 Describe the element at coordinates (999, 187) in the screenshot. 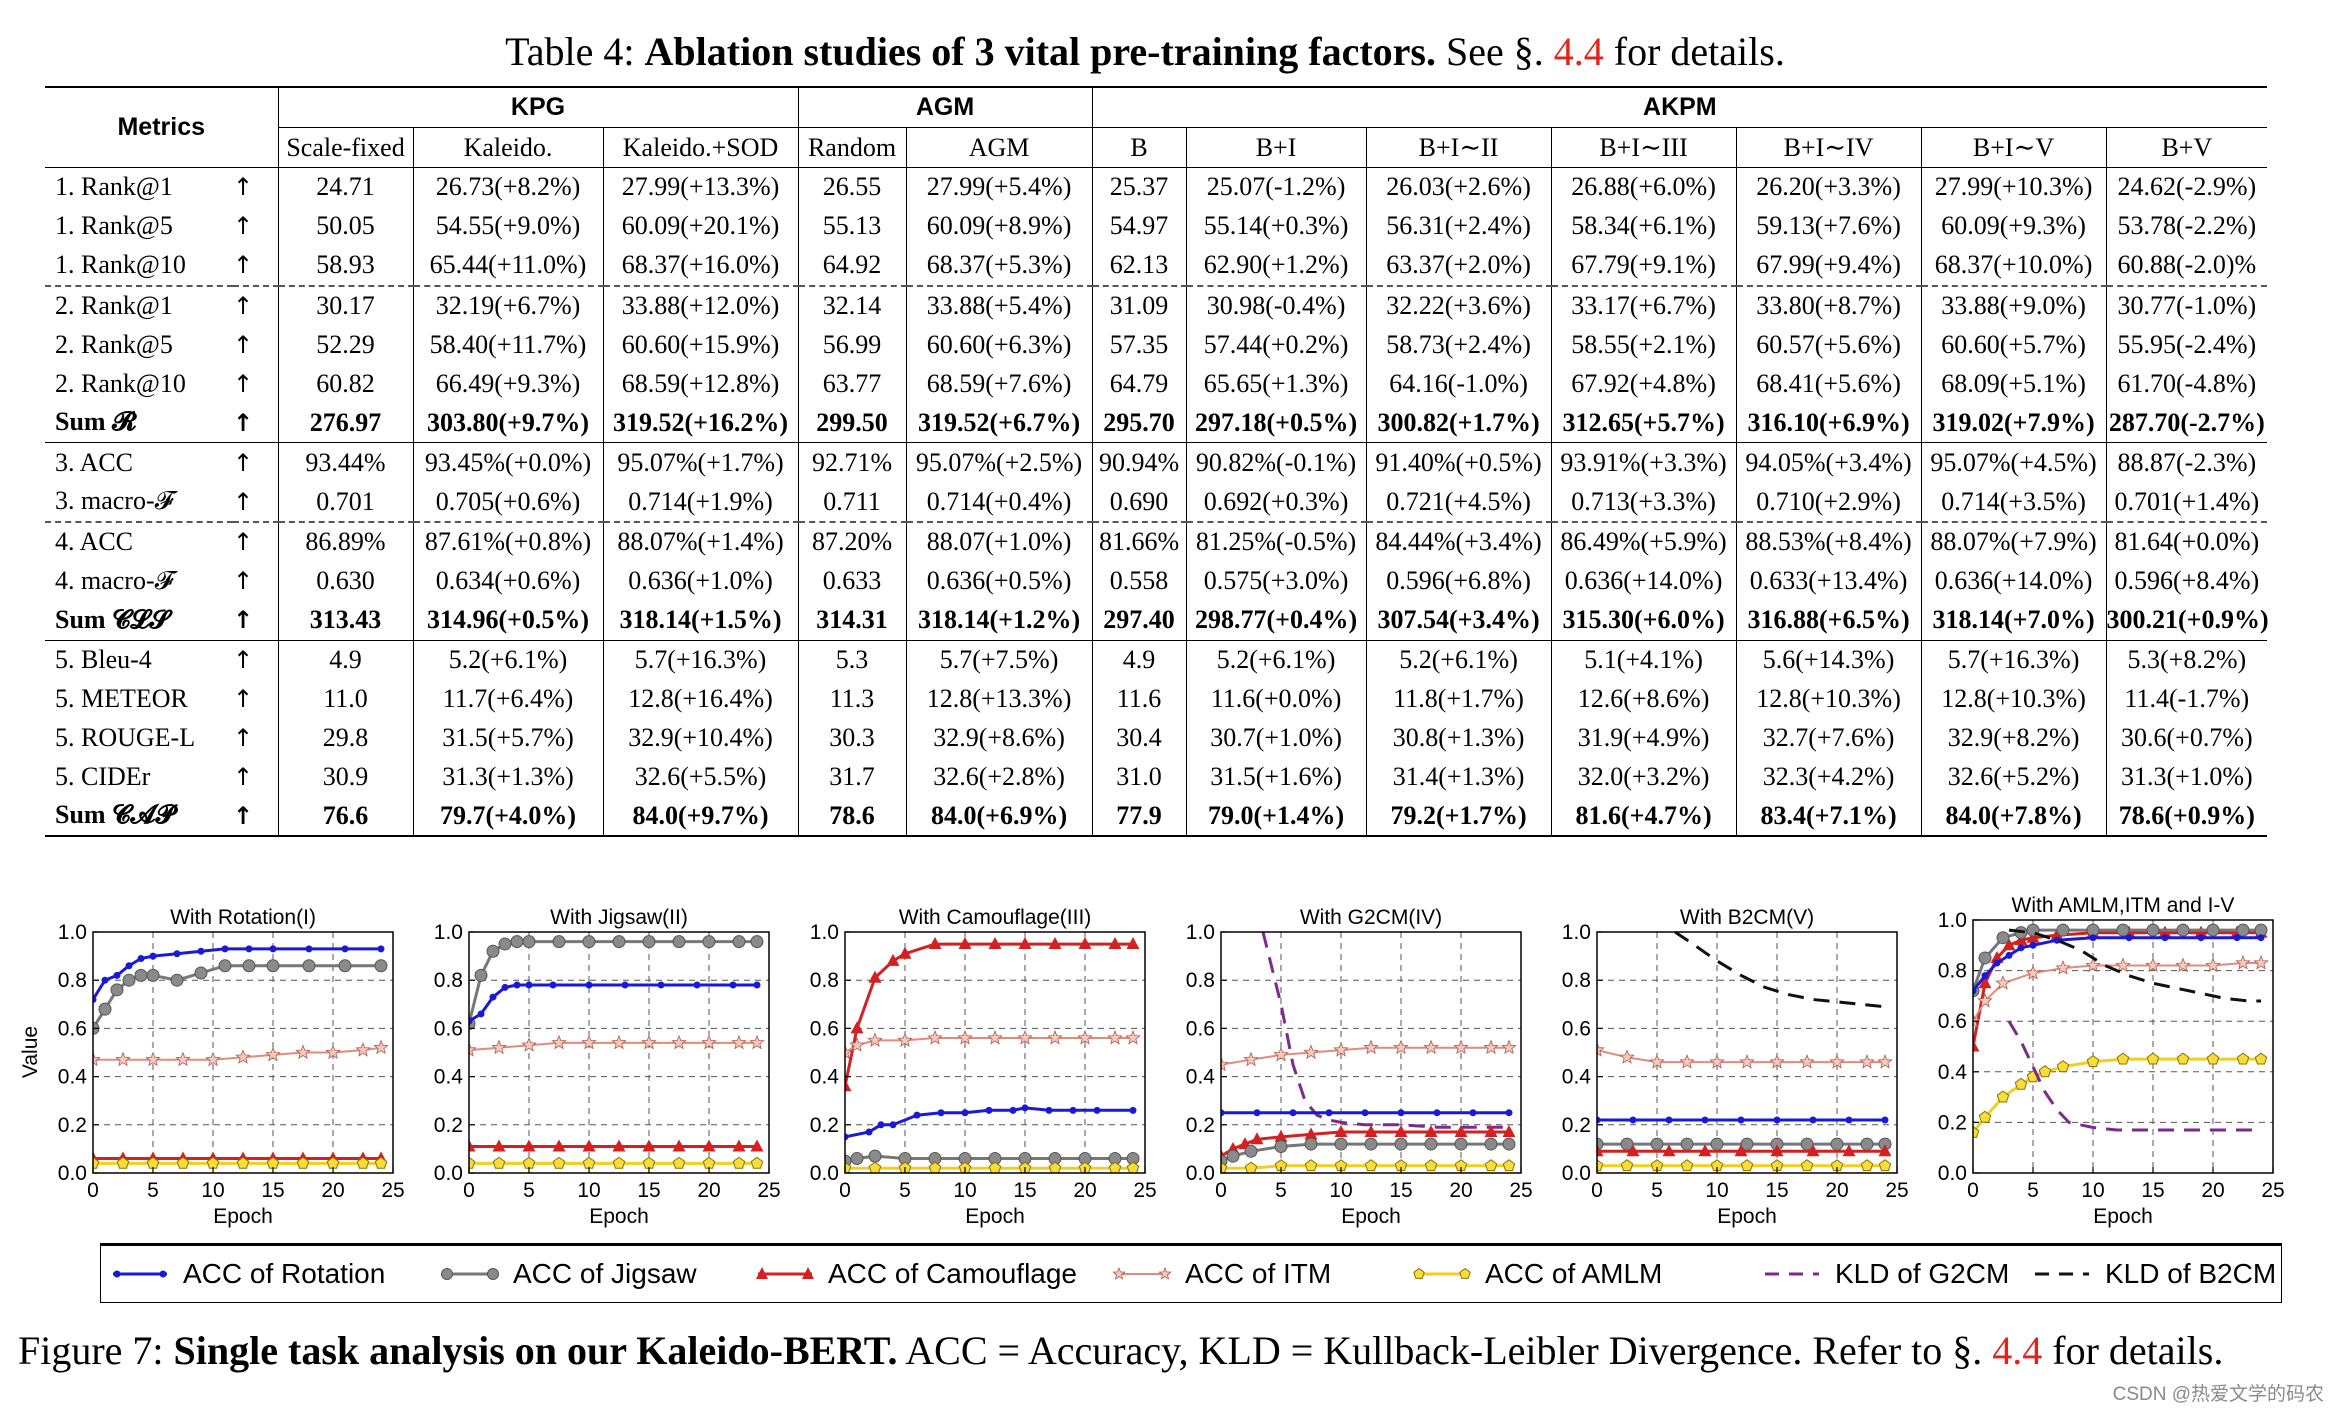

I see `table-cell: 27.99(+5.4%)` at that location.